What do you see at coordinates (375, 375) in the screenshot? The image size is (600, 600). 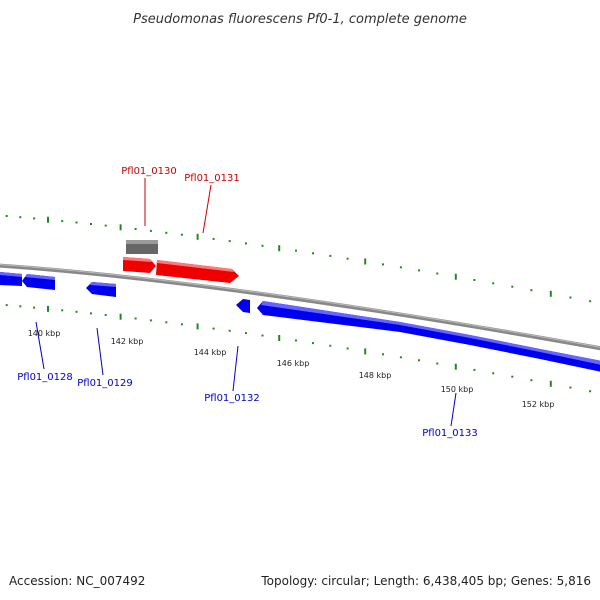 I see `scale-label-148: 148 kbp` at bounding box center [375, 375].